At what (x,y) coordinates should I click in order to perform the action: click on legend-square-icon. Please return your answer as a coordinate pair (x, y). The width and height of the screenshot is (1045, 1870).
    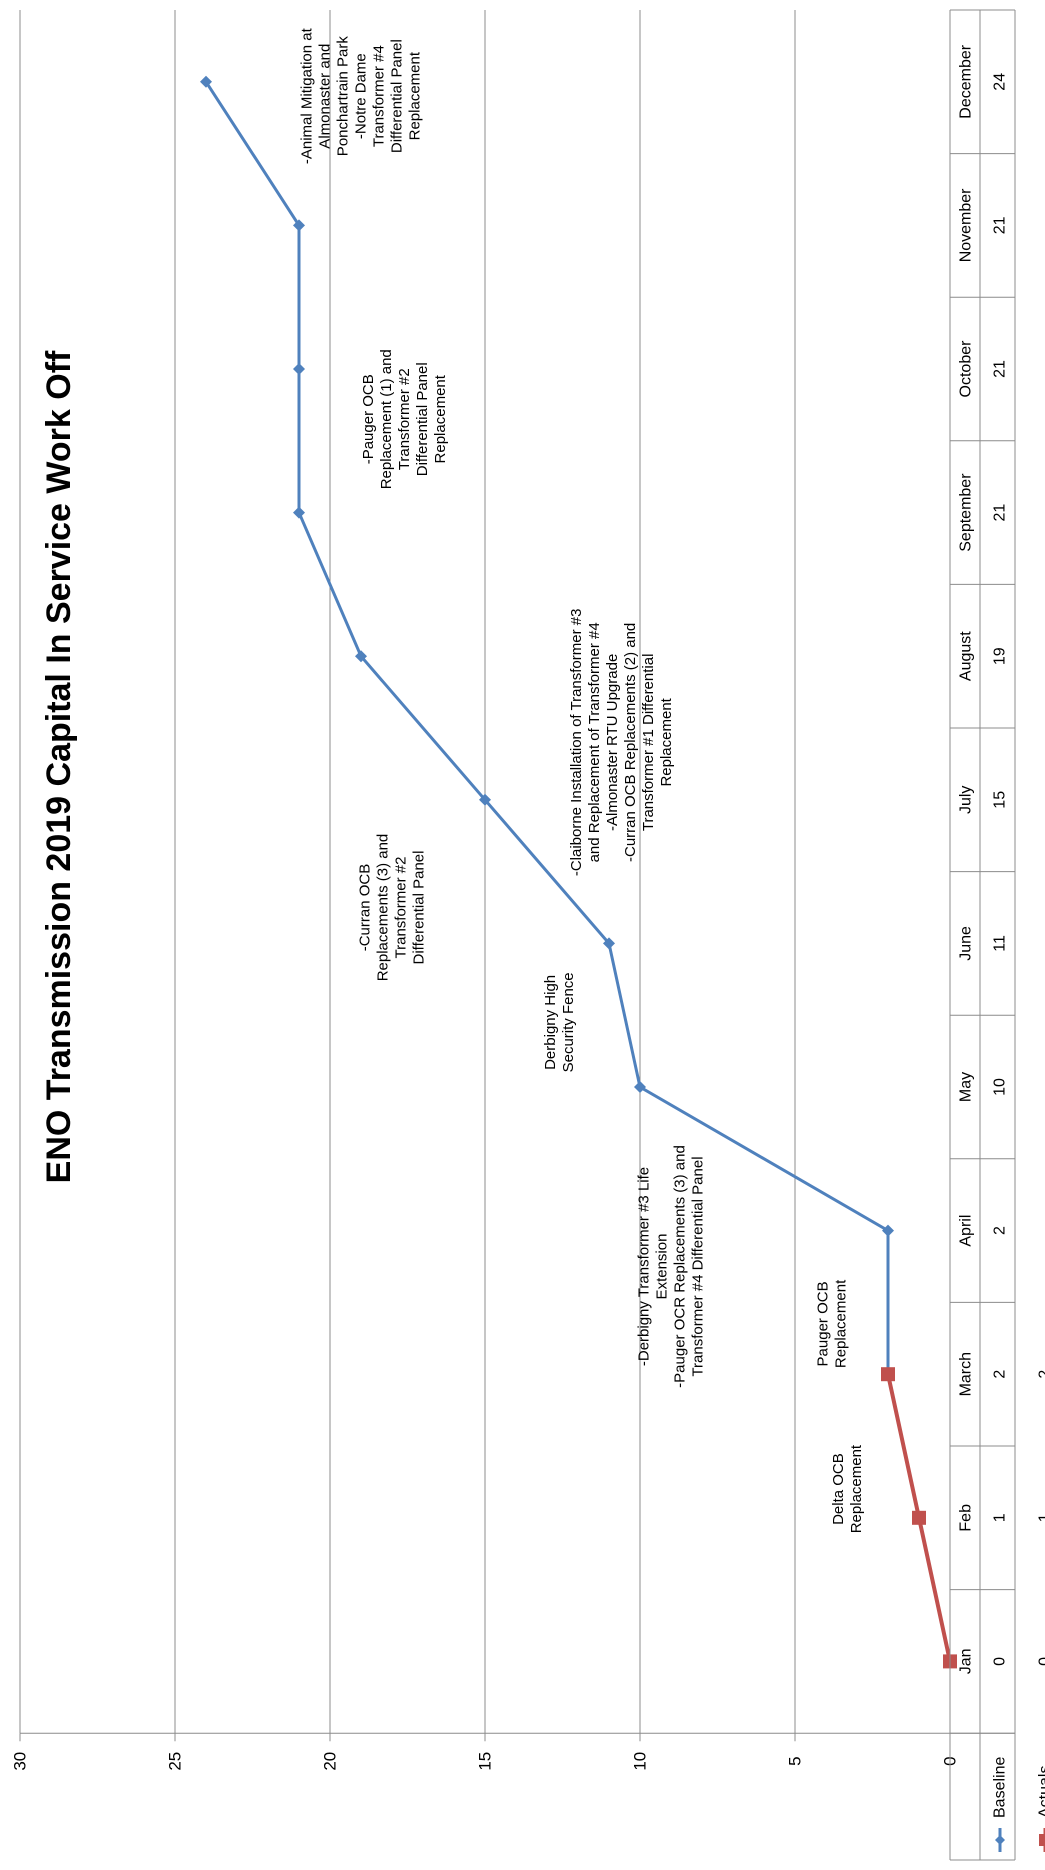
    Looking at the image, I should click on (1042, 1840).